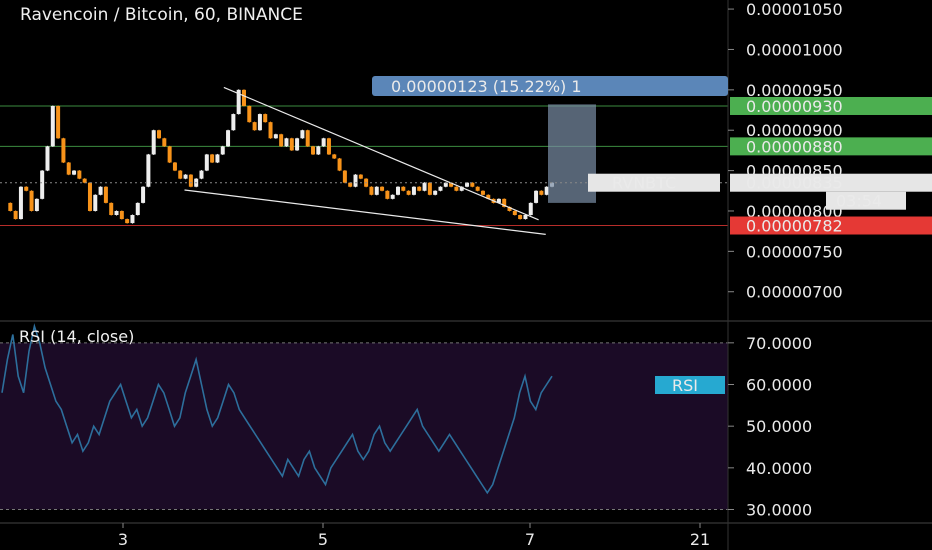 The image size is (932, 550). I want to click on price-tick-label: 0.00000800, so click(794, 211).